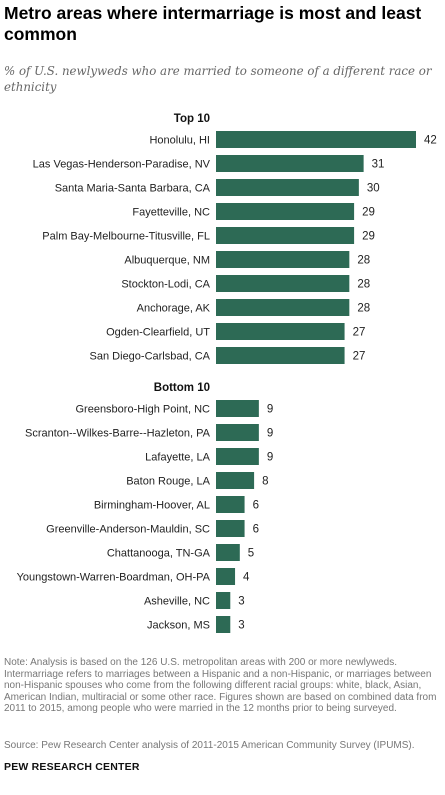 Image resolution: width=445 pixels, height=795 pixels. I want to click on category-label: Lafayette, LA, so click(177, 458).